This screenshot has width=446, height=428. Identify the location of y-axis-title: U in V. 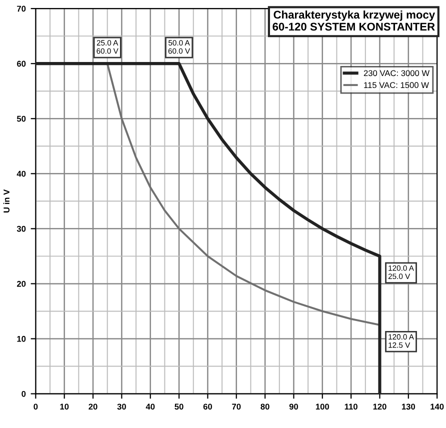
(6, 200).